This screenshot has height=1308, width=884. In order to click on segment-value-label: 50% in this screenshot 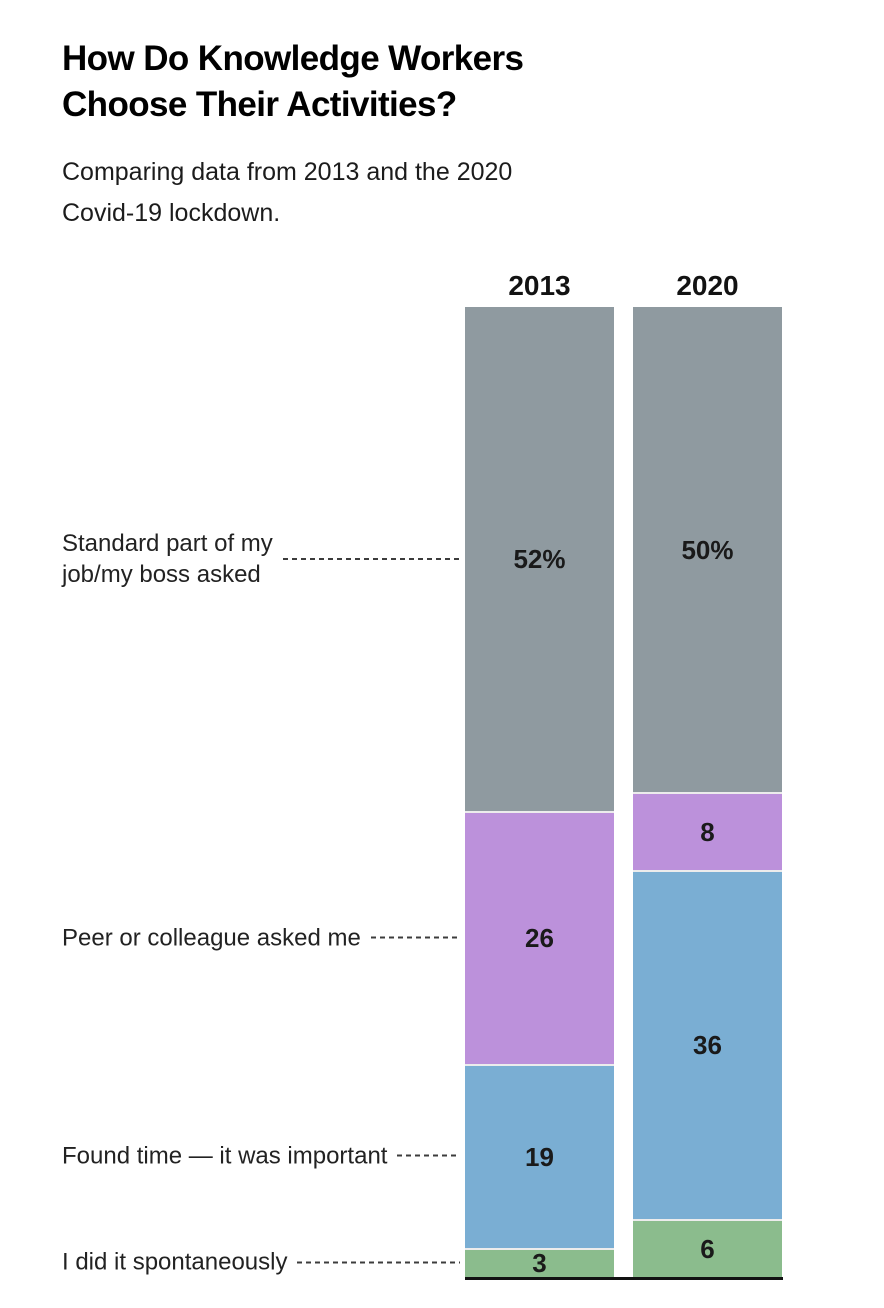, I will do `click(707, 549)`.